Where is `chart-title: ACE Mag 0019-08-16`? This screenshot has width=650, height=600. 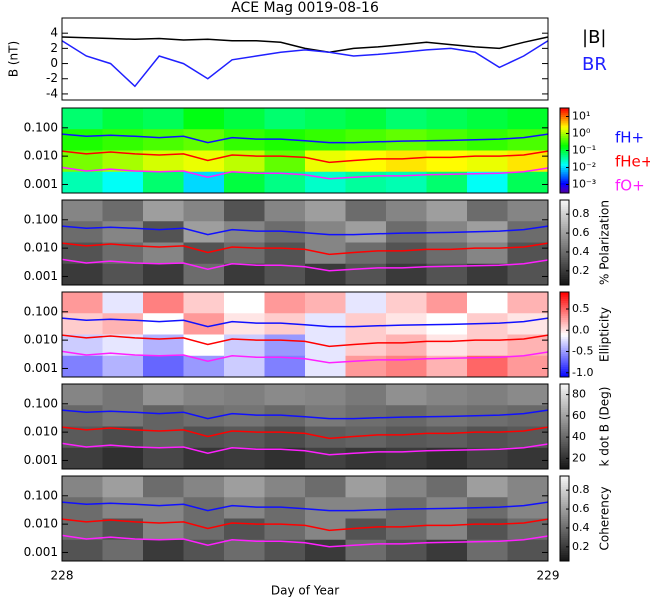 chart-title: ACE Mag 0019-08-16 is located at coordinates (305, 8).